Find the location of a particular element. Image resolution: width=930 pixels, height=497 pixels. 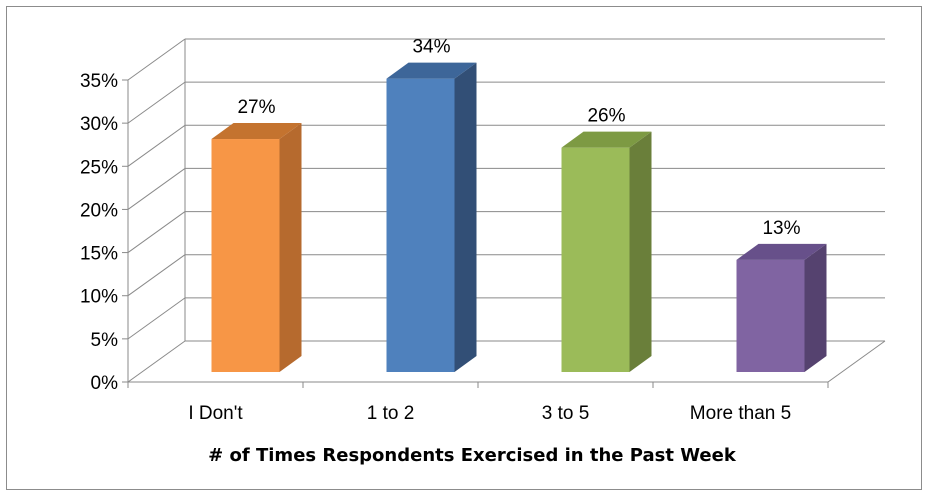

y-tick-label: 10% is located at coordinates (99, 297).